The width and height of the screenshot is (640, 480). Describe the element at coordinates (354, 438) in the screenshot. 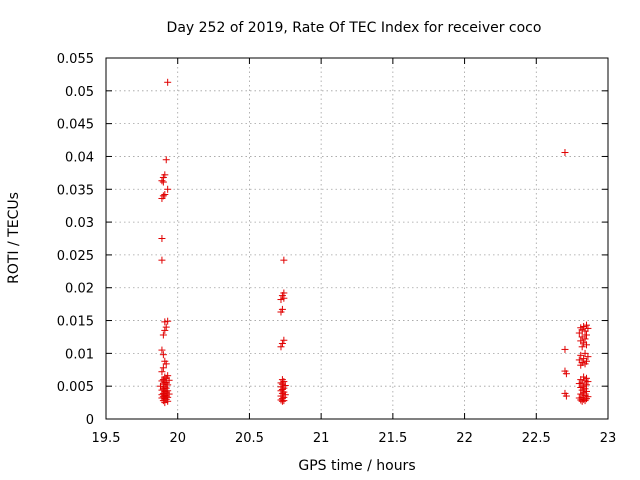

I see `x-tick-labels: 19.5 20 20.5 21 21.5 22 22.5 23` at that location.